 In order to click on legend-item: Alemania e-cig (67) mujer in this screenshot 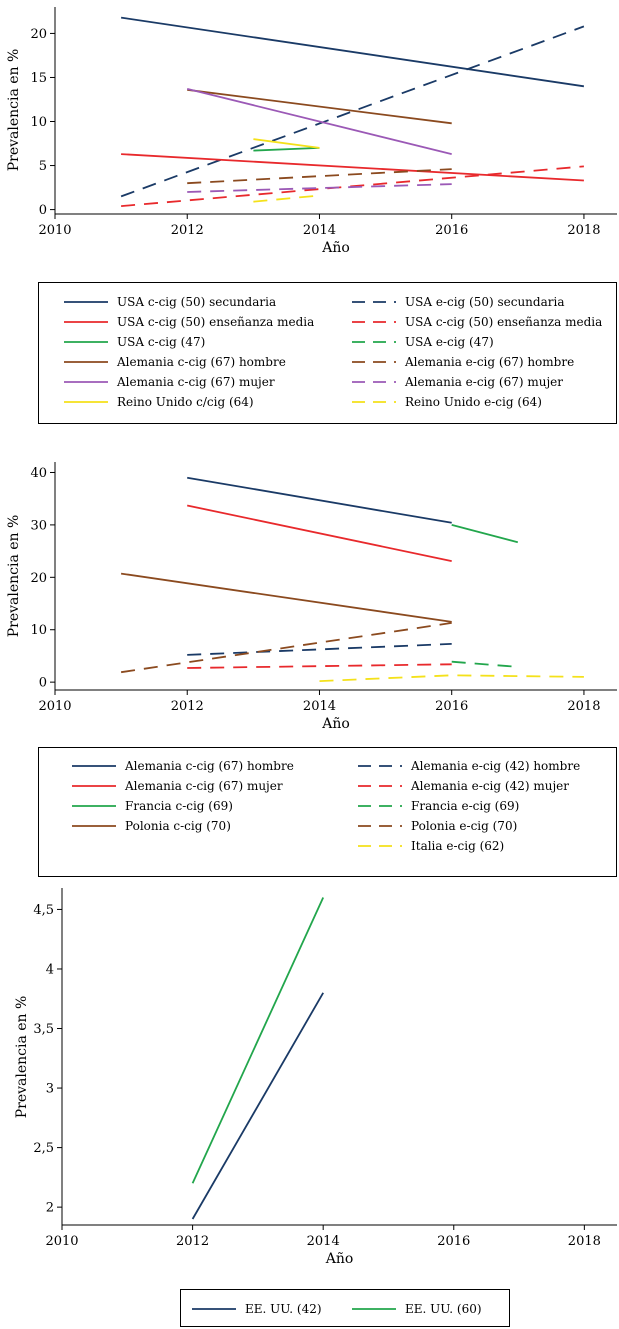, I will do `click(457, 382)`.